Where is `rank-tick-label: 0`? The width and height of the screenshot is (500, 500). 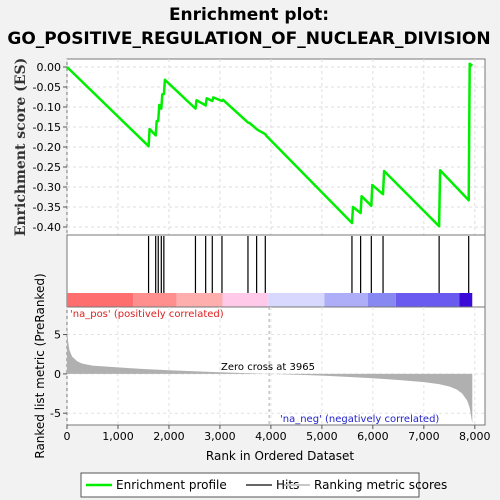
rank-tick-label: 0 is located at coordinates (57, 374).